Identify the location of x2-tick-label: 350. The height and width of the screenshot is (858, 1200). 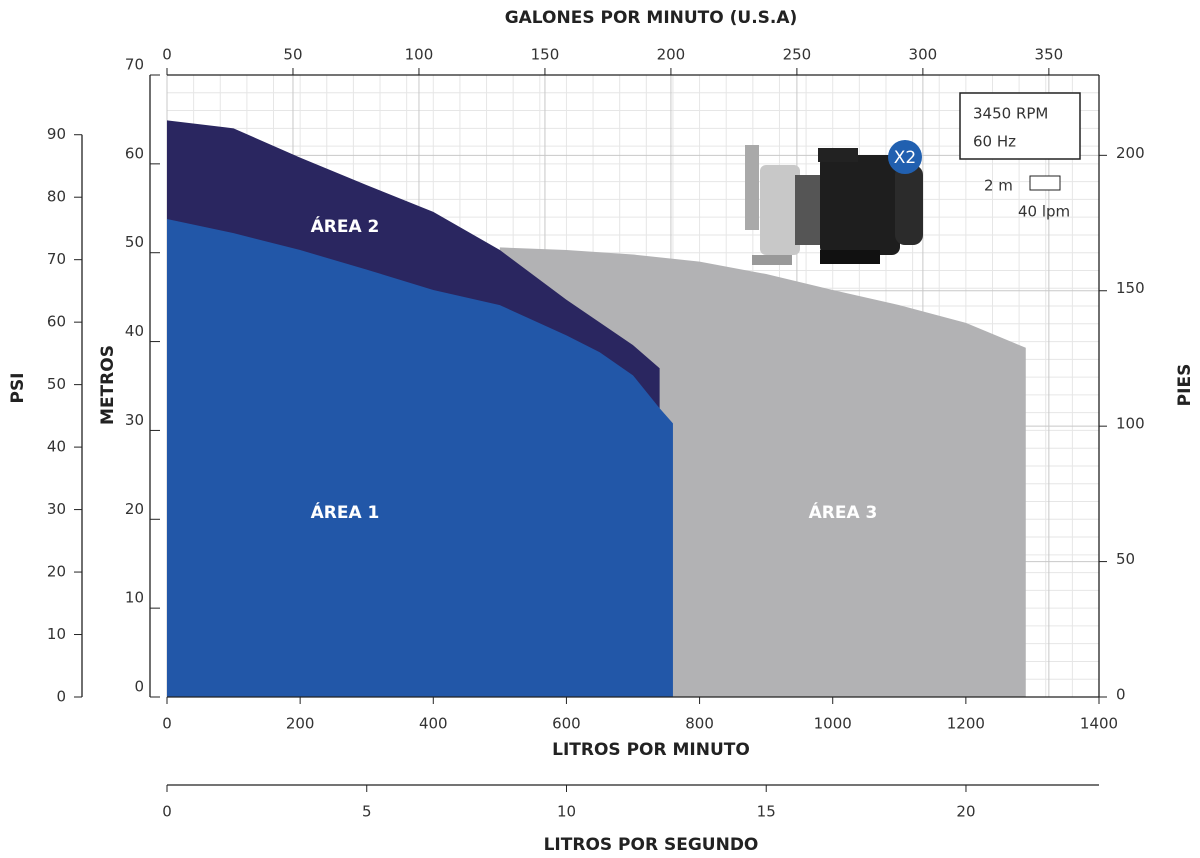
(1049, 55).